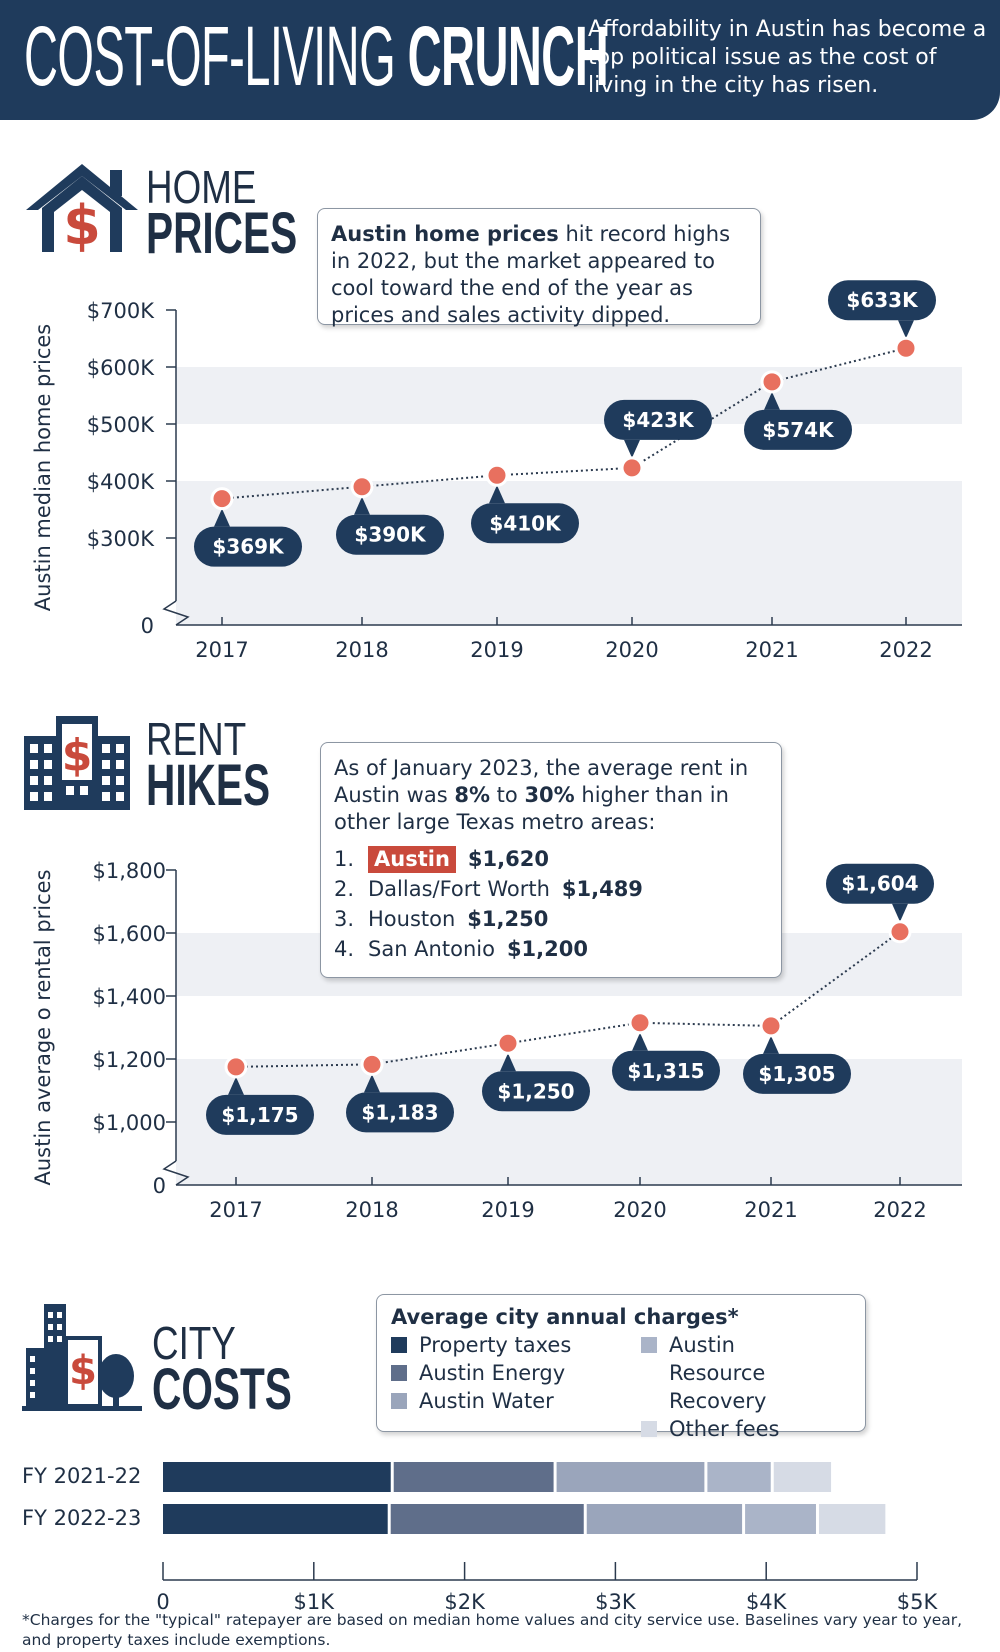 The height and width of the screenshot is (1652, 1000). What do you see at coordinates (798, 420) in the screenshot?
I see `data-label: $574K` at bounding box center [798, 420].